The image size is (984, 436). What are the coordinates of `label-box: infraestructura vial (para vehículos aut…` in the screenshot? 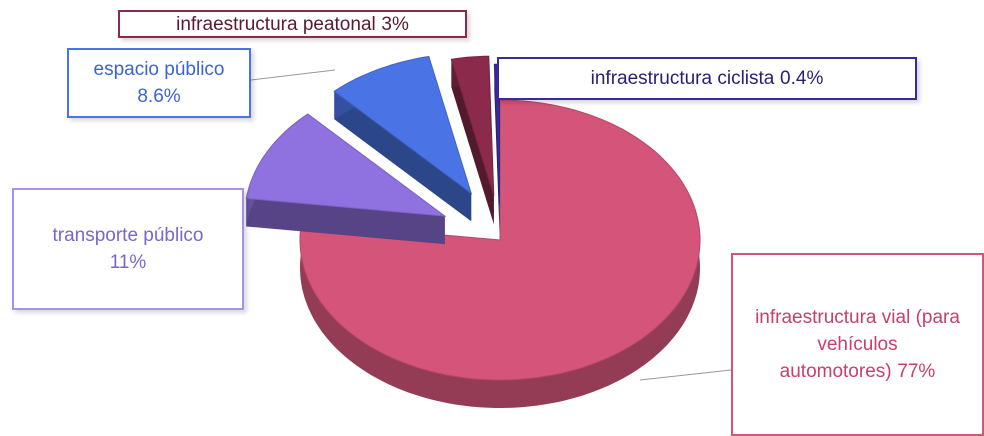 It's located at (857, 344).